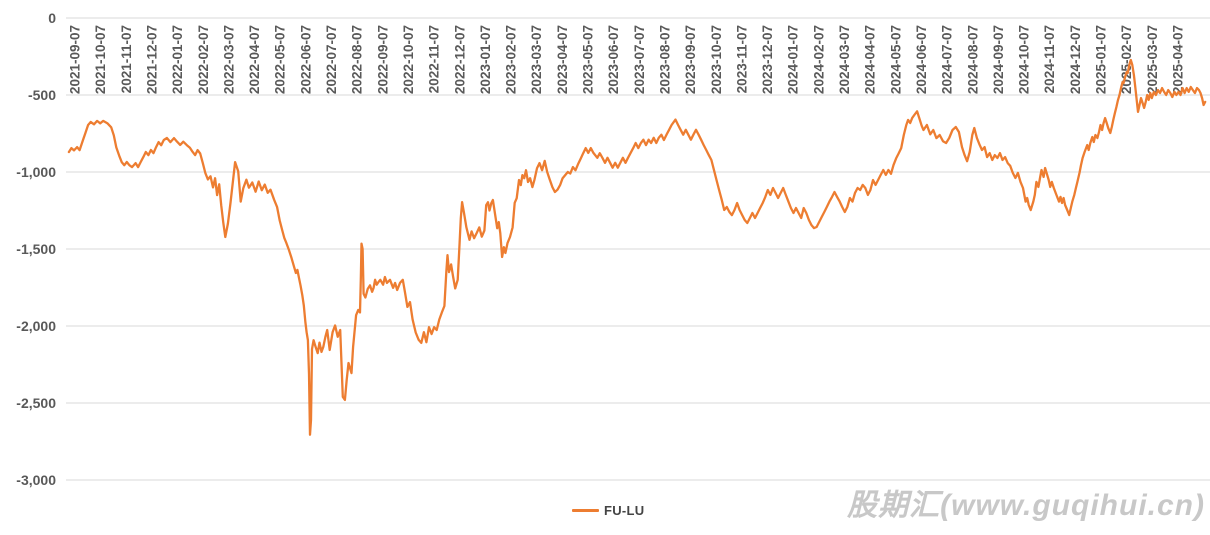 This screenshot has width=1210, height=535. What do you see at coordinates (36, 403) in the screenshot?
I see `y-tick-label: -2,500` at bounding box center [36, 403].